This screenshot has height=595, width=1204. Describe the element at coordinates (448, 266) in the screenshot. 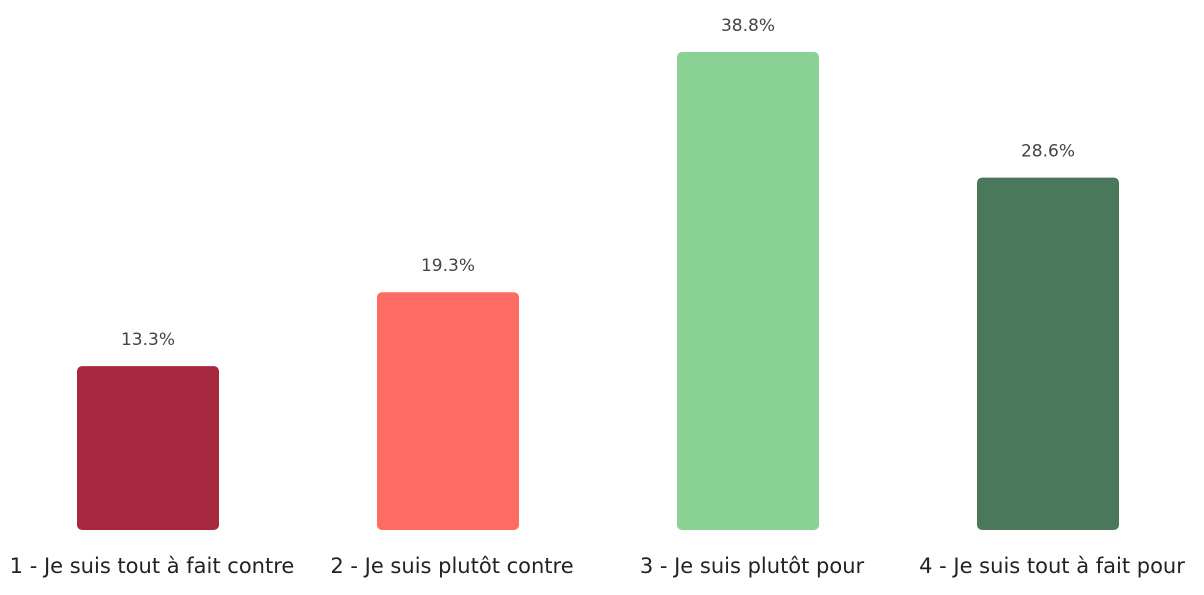

I see `value-label: 19.3%` at that location.